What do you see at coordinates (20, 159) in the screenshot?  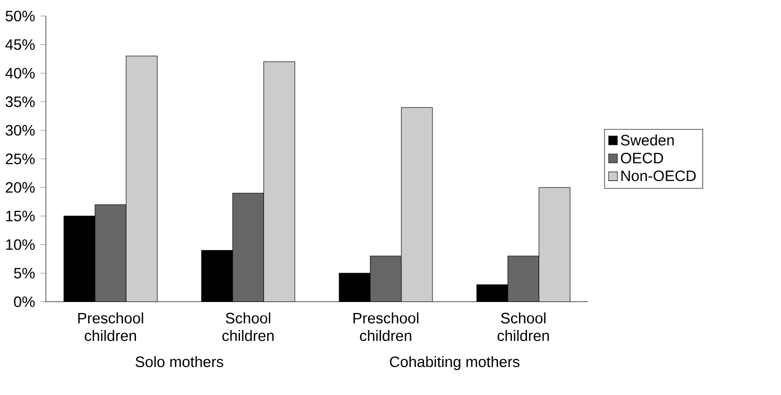 I see `y-tick-label: 25%` at bounding box center [20, 159].